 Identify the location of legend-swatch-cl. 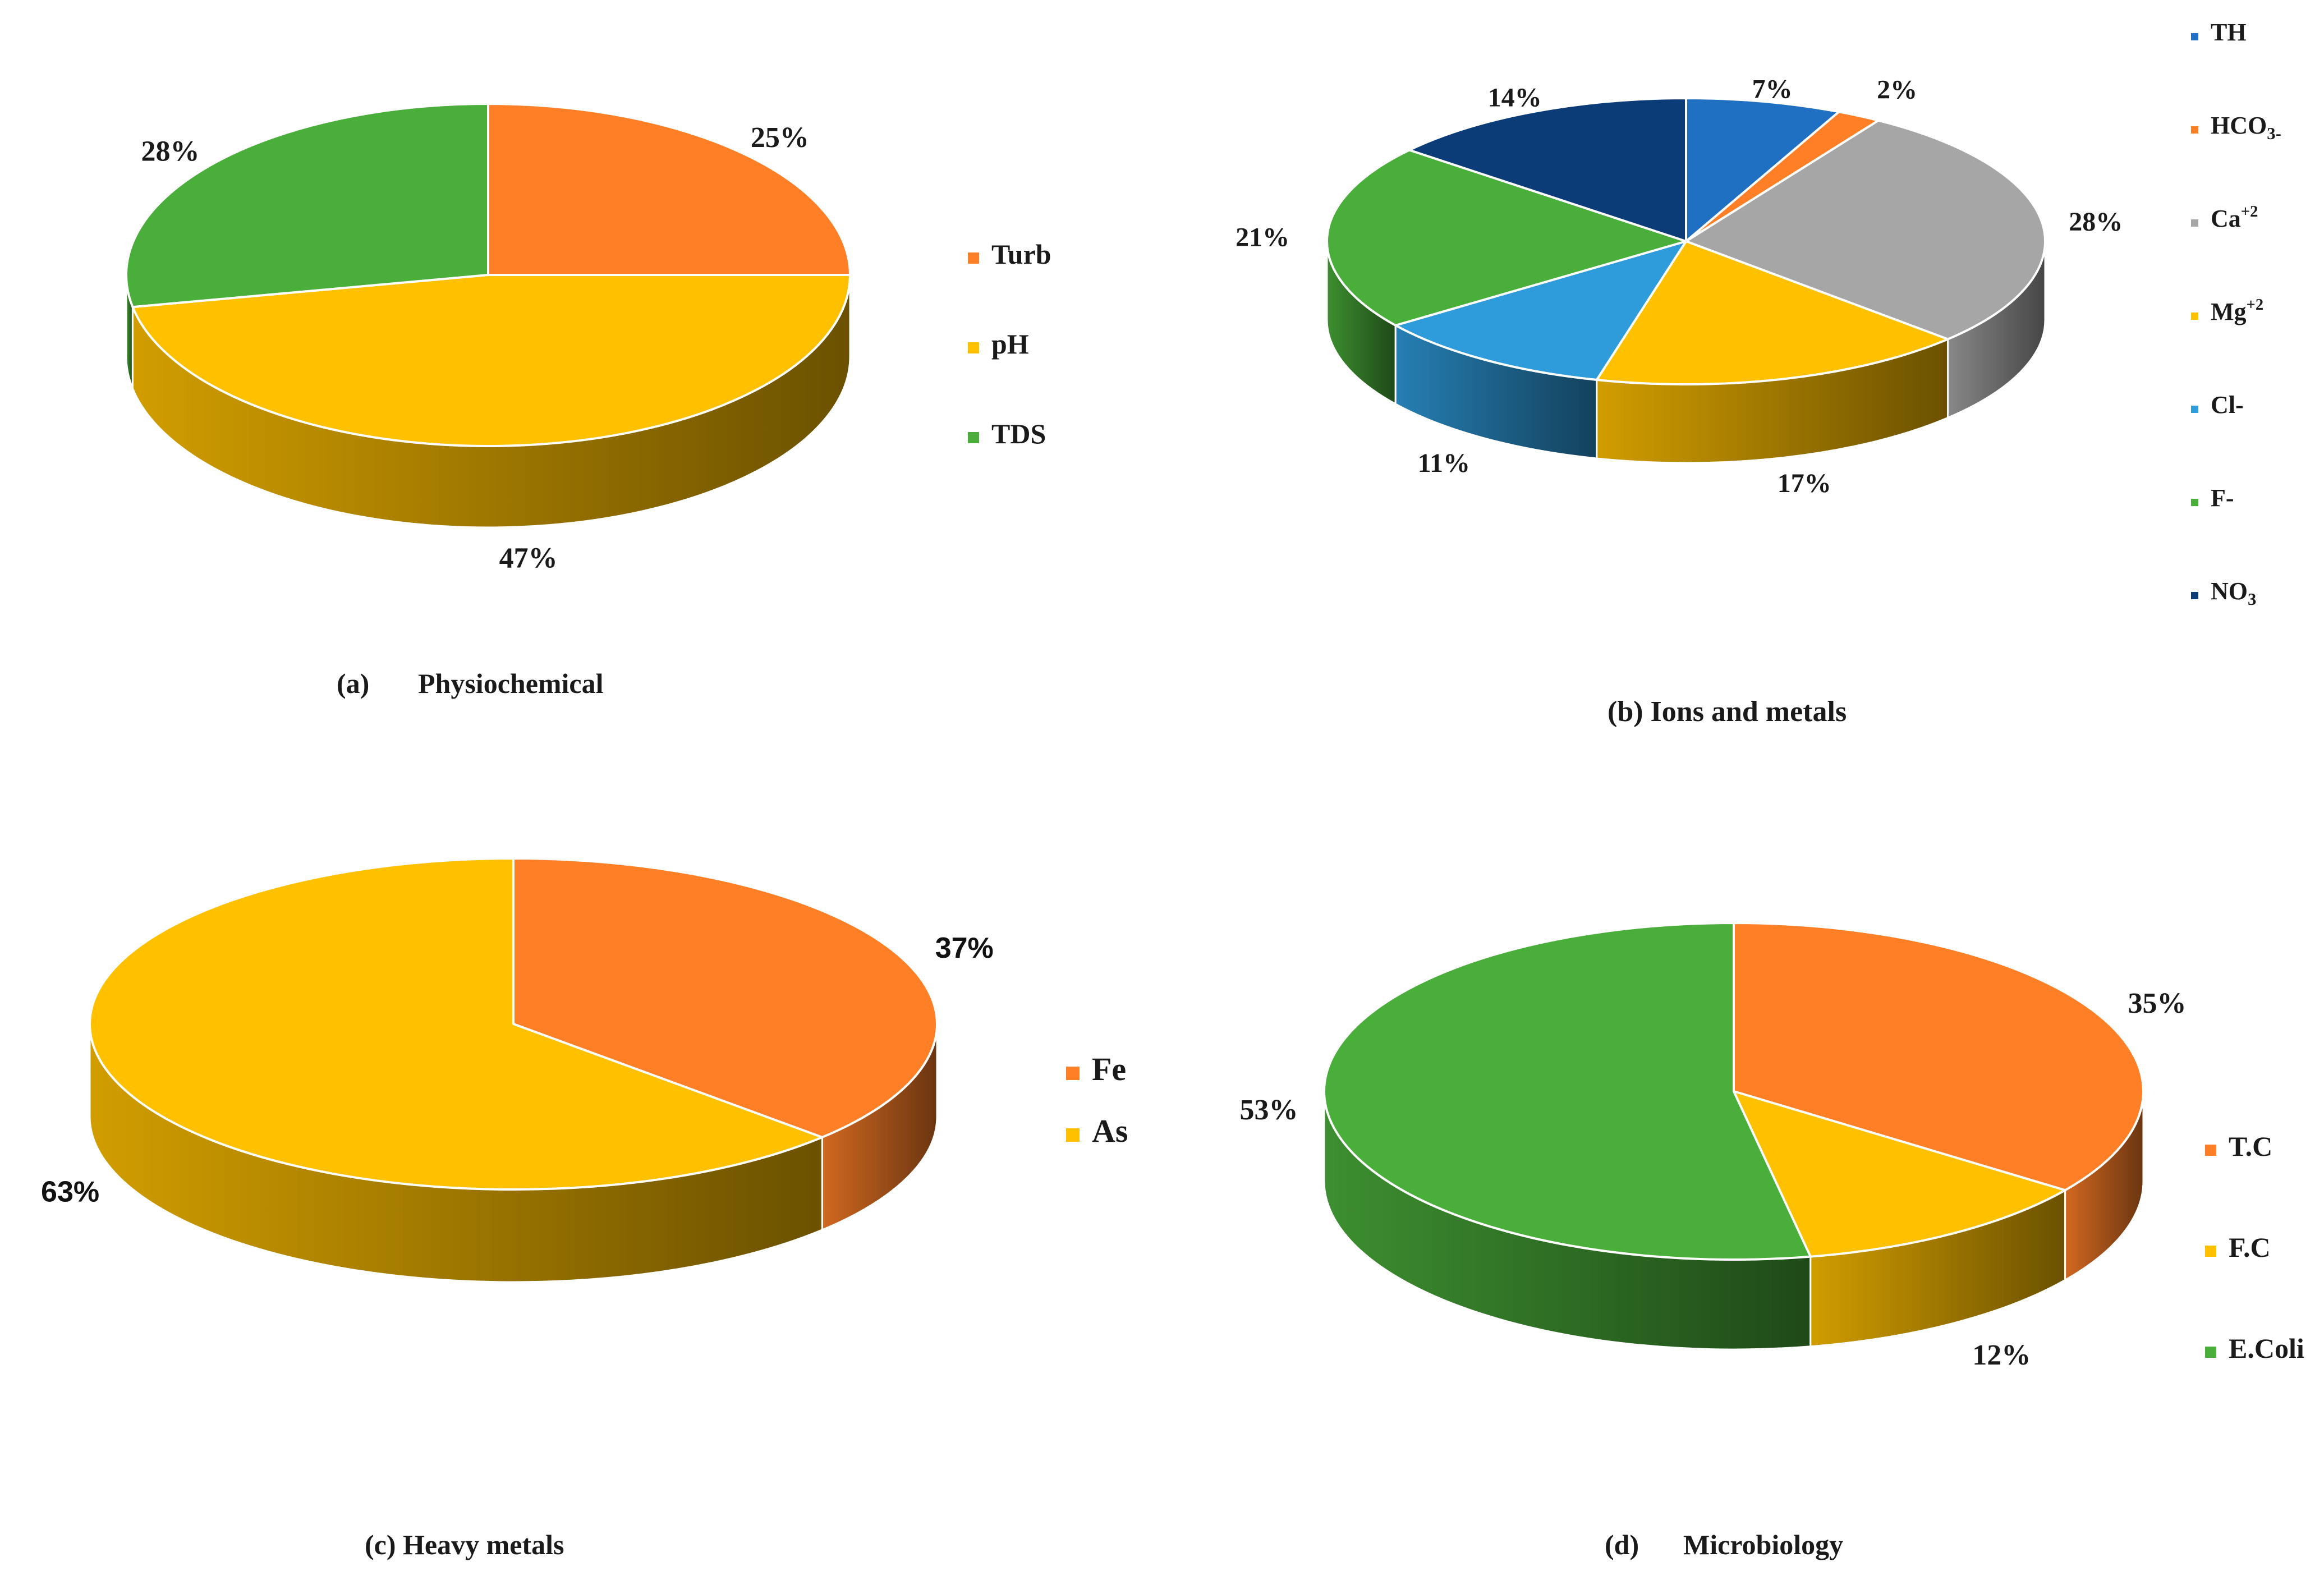
(2194, 409).